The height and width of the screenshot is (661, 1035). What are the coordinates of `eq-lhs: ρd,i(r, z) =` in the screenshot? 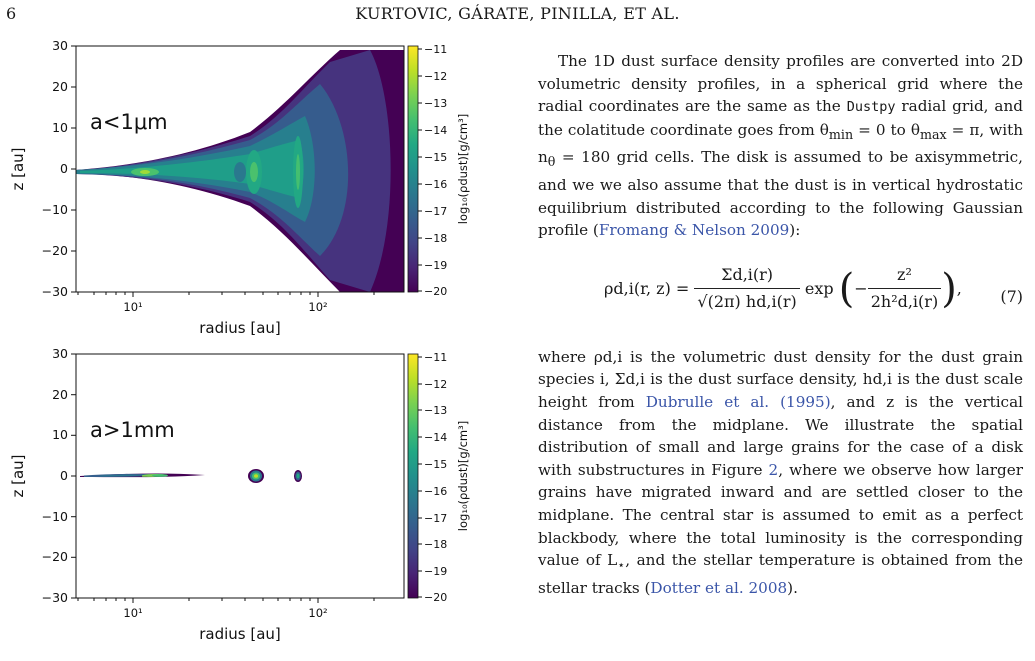 It's located at (647, 288).